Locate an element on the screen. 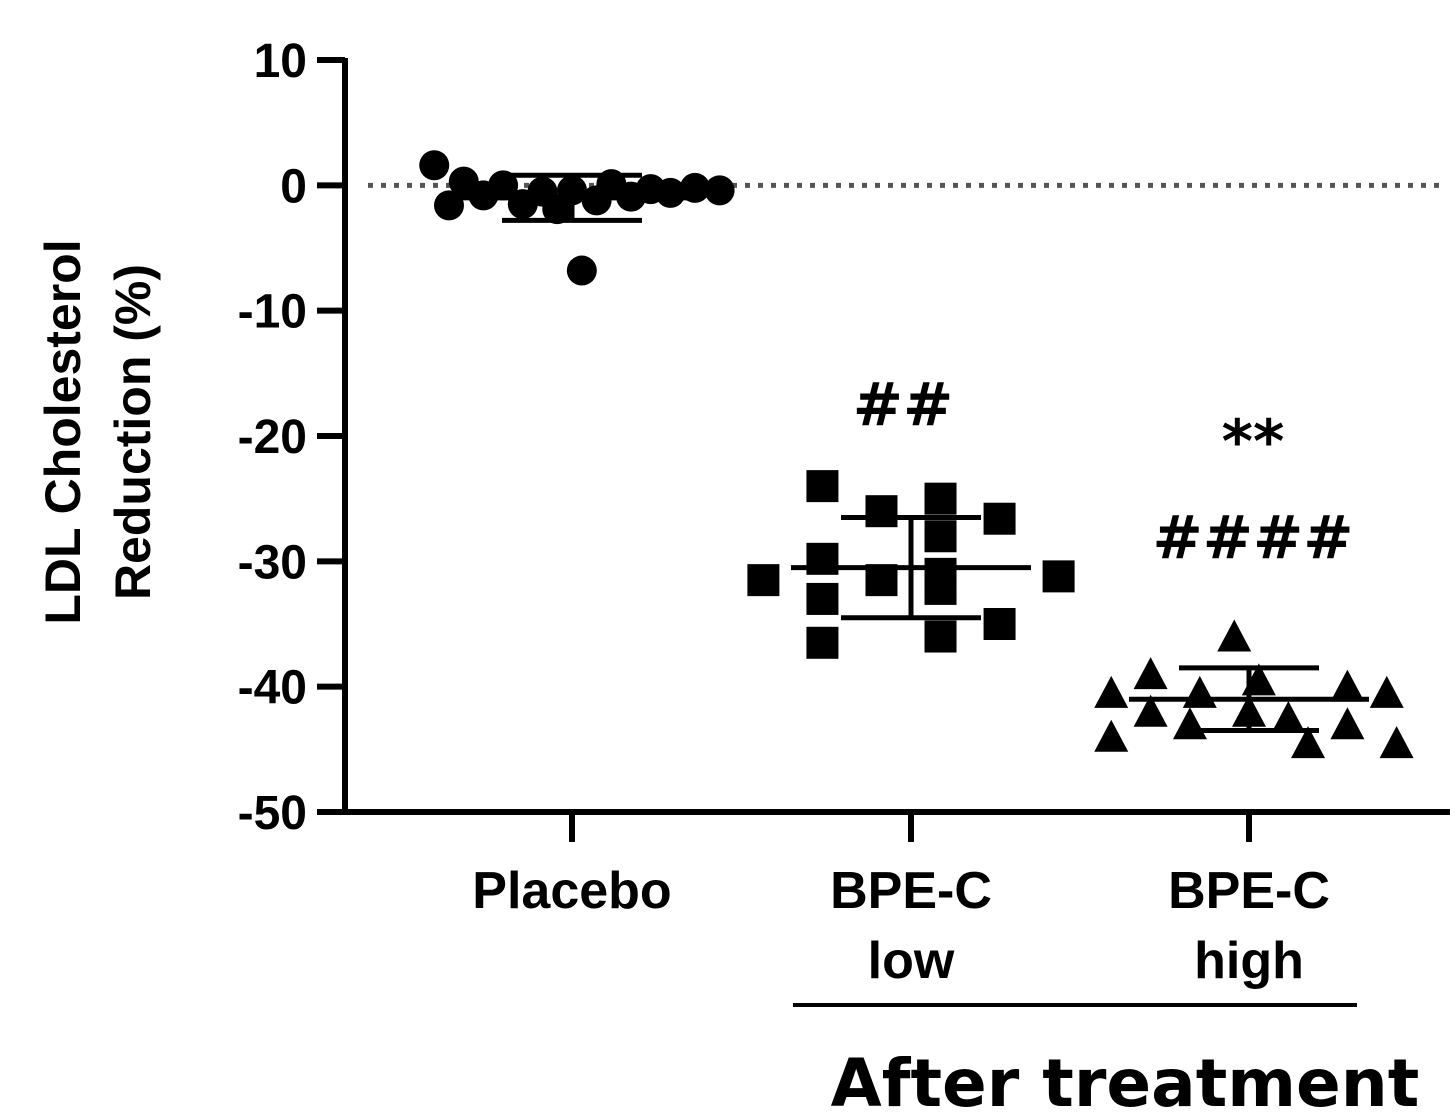  y-tick-label: -10 is located at coordinates (272, 312).